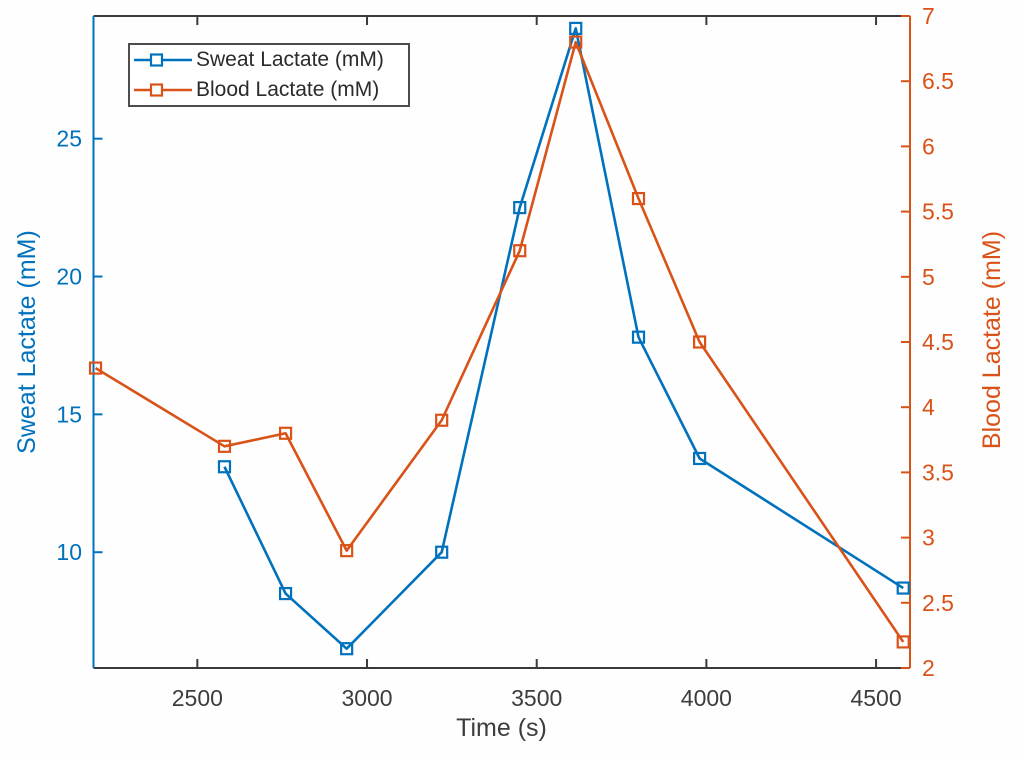 The image size is (1024, 760). I want to click on right-y-tick-label: 4.5, so click(938, 342).